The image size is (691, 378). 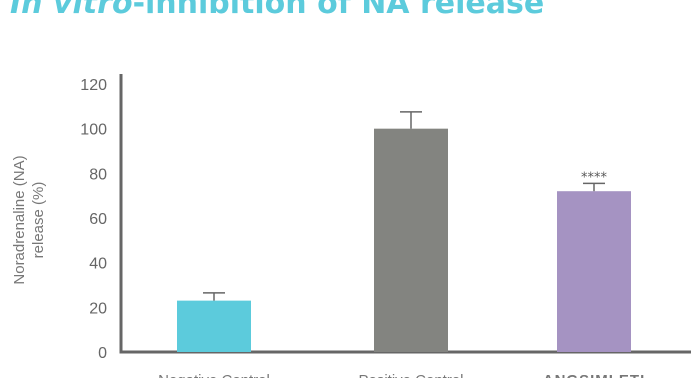 I want to click on chart-title-rest: -inhibition of NA release, so click(x=338, y=10).